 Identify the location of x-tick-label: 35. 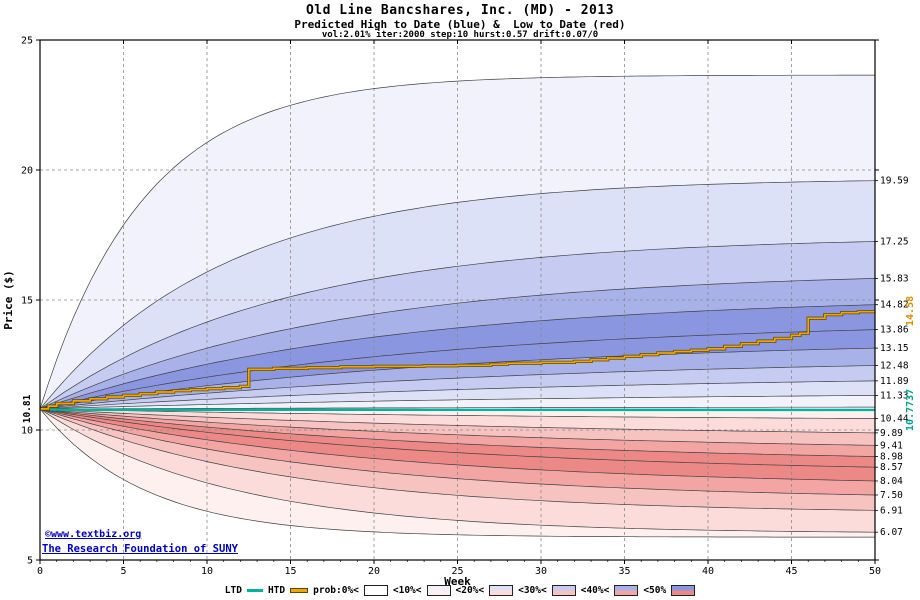
(624, 571).